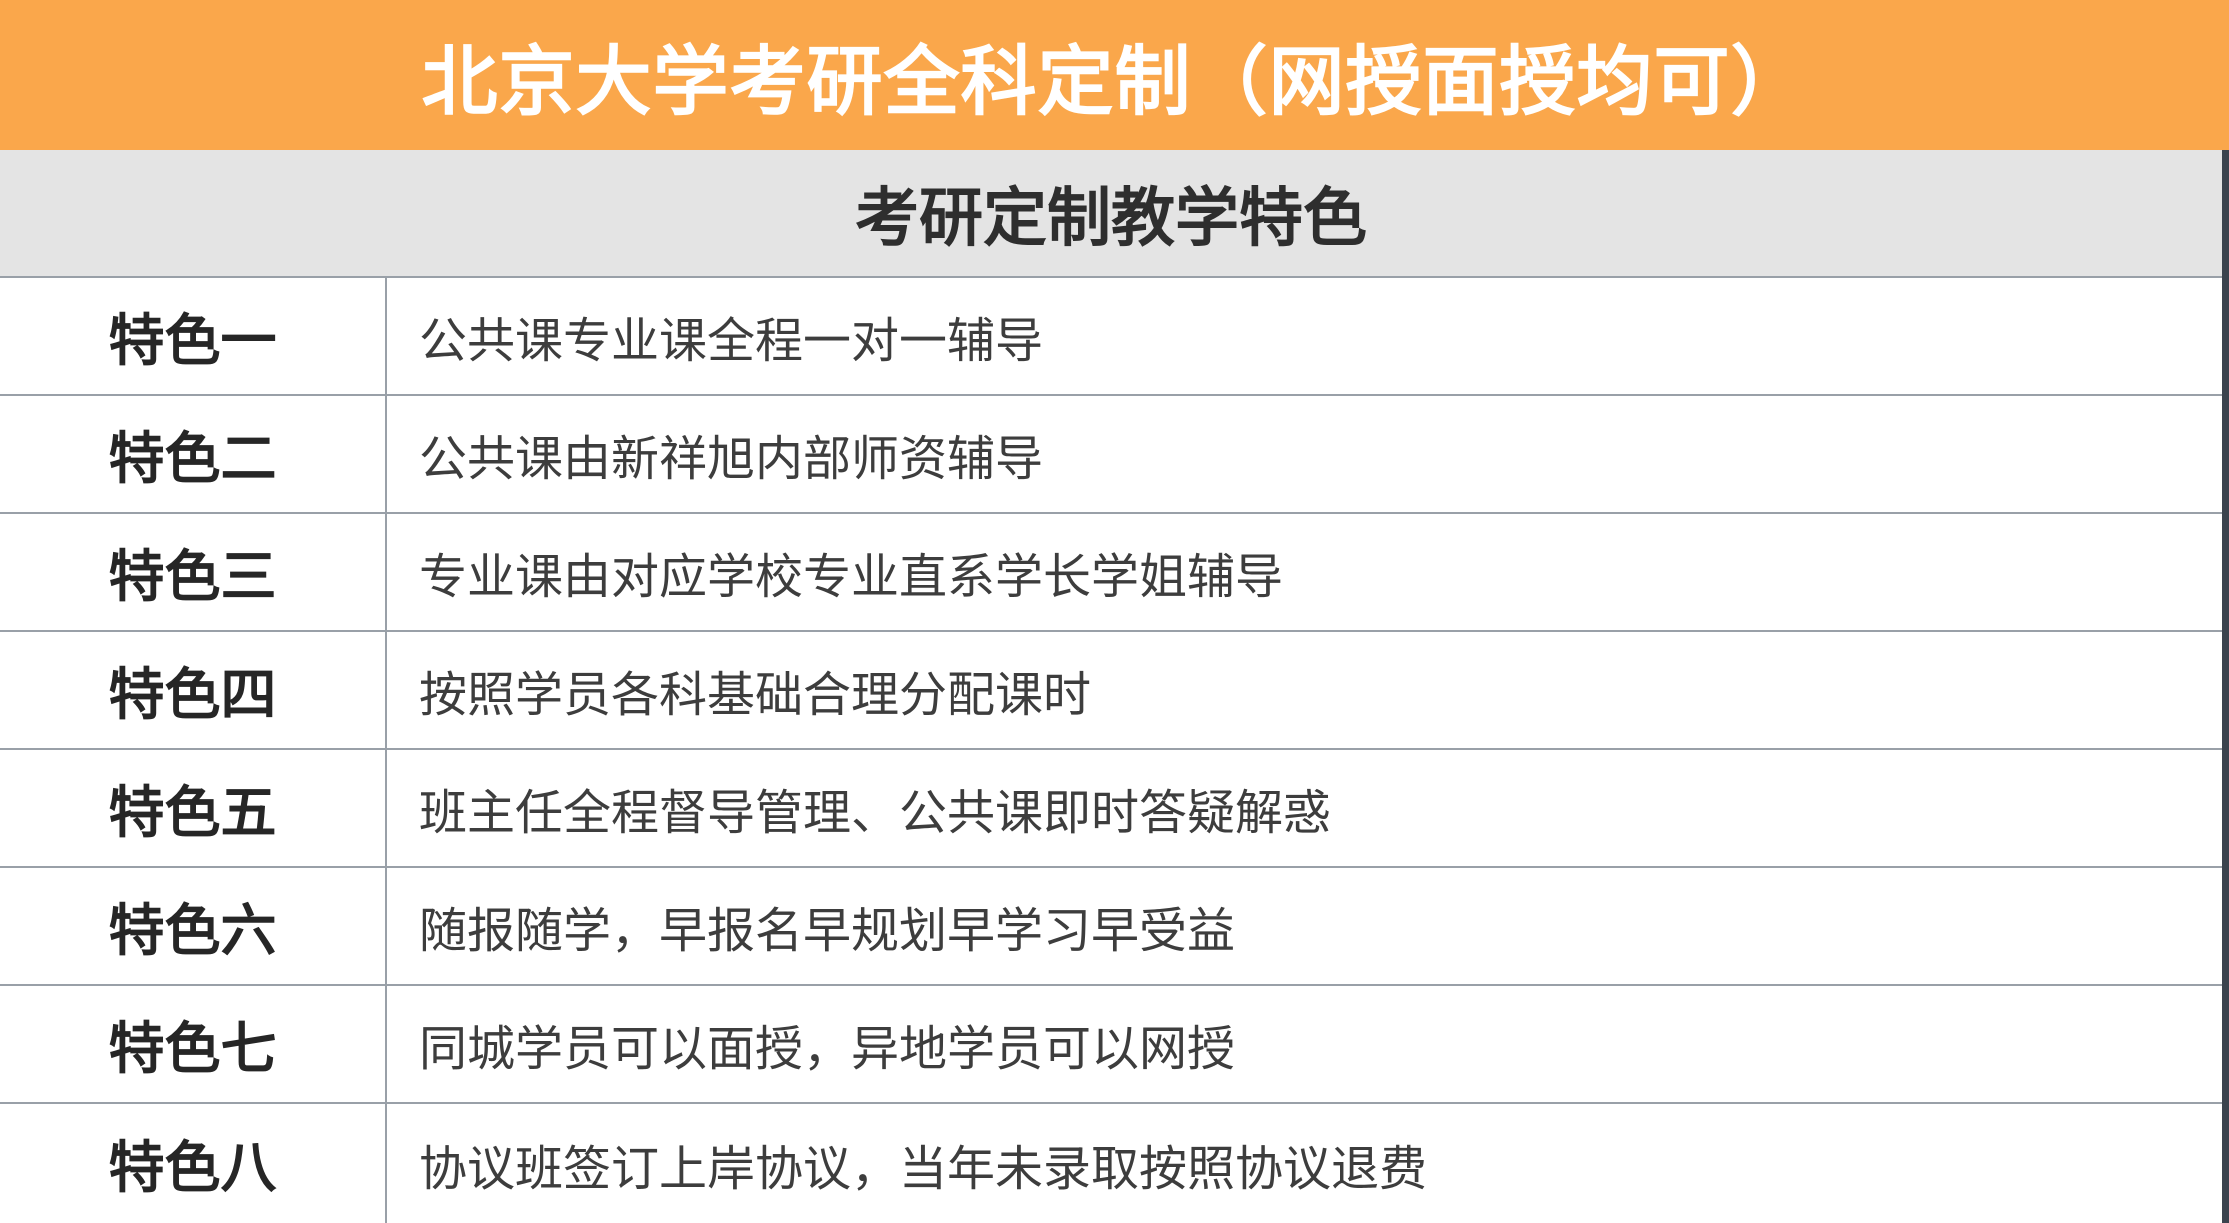 The width and height of the screenshot is (2229, 1223). I want to click on table-row: 特色三 专业课由对应学校专业直系学长学姐辅导, so click(1111, 573).